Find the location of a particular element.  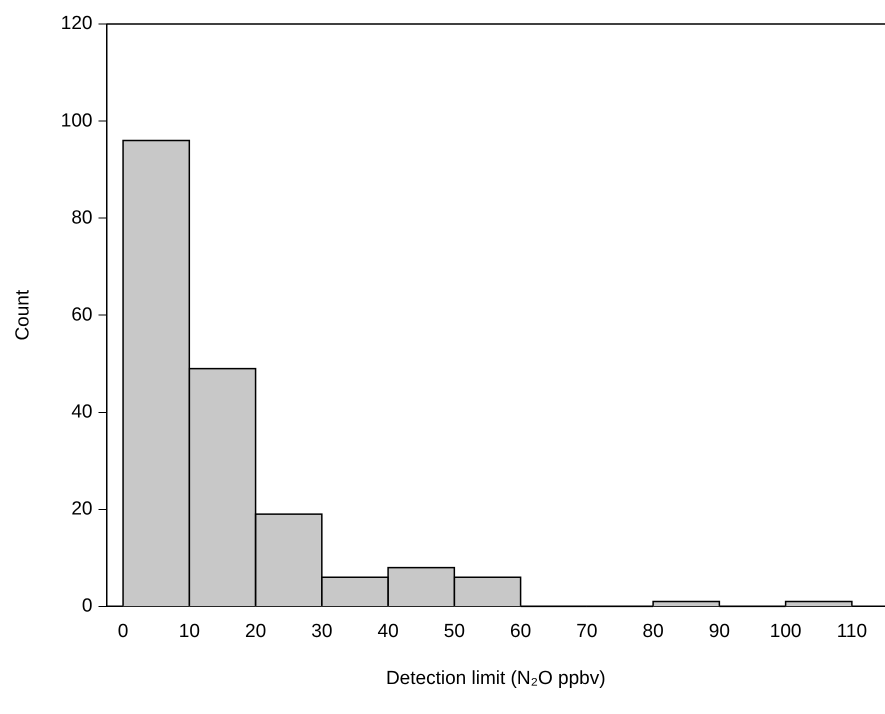

x-tick-label: 80 is located at coordinates (653, 631).